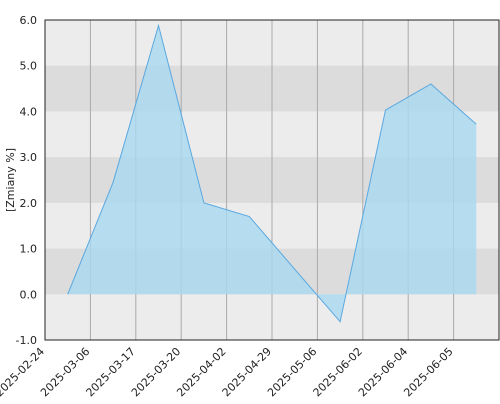  What do you see at coordinates (29, 249) in the screenshot?
I see `y-tick-label: 1.0` at bounding box center [29, 249].